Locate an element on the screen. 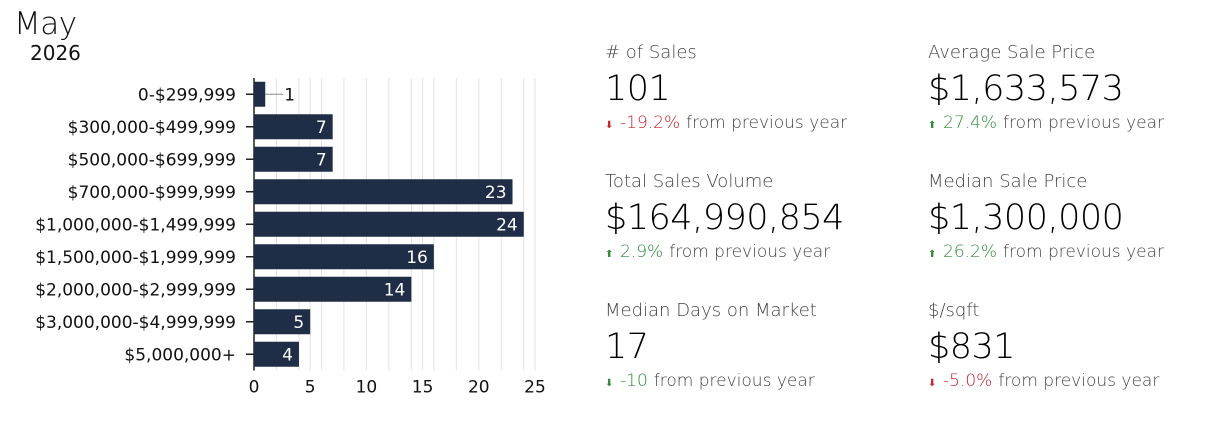 This screenshot has width=1213, height=432. change-percent: -19.2% is located at coordinates (650, 123).